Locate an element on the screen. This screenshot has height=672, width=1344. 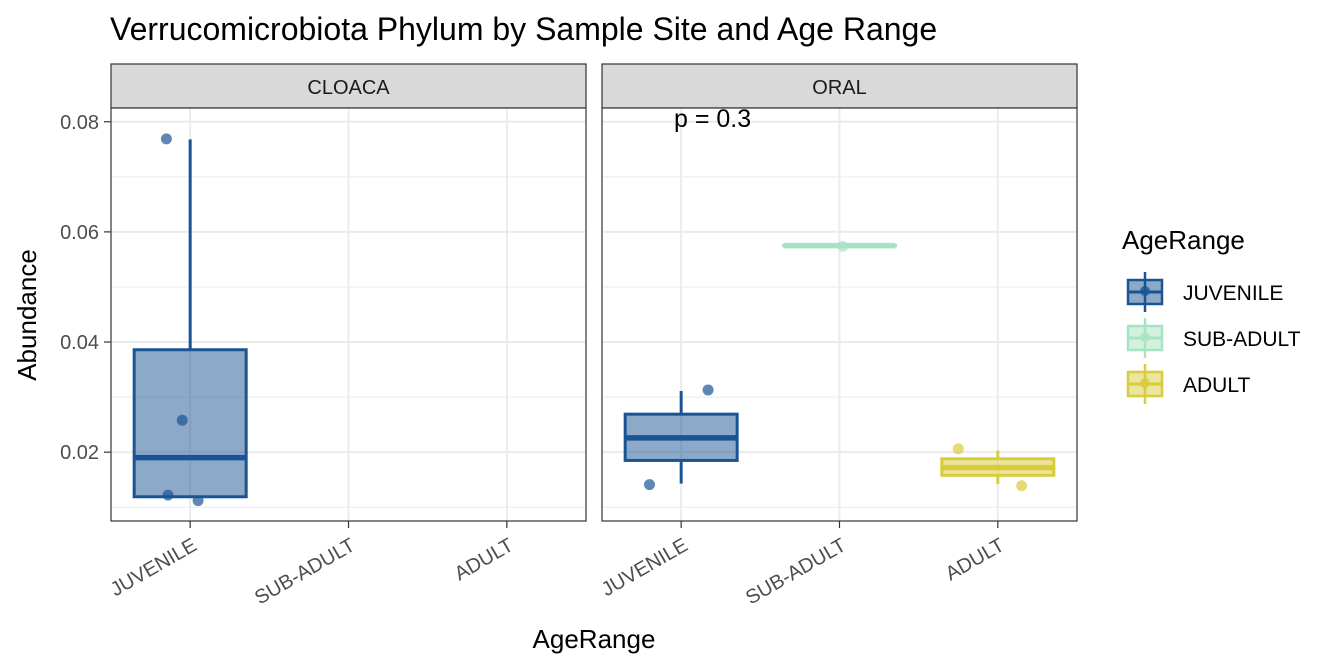
p-value-annotation: p = 0.3 is located at coordinates (712, 119).